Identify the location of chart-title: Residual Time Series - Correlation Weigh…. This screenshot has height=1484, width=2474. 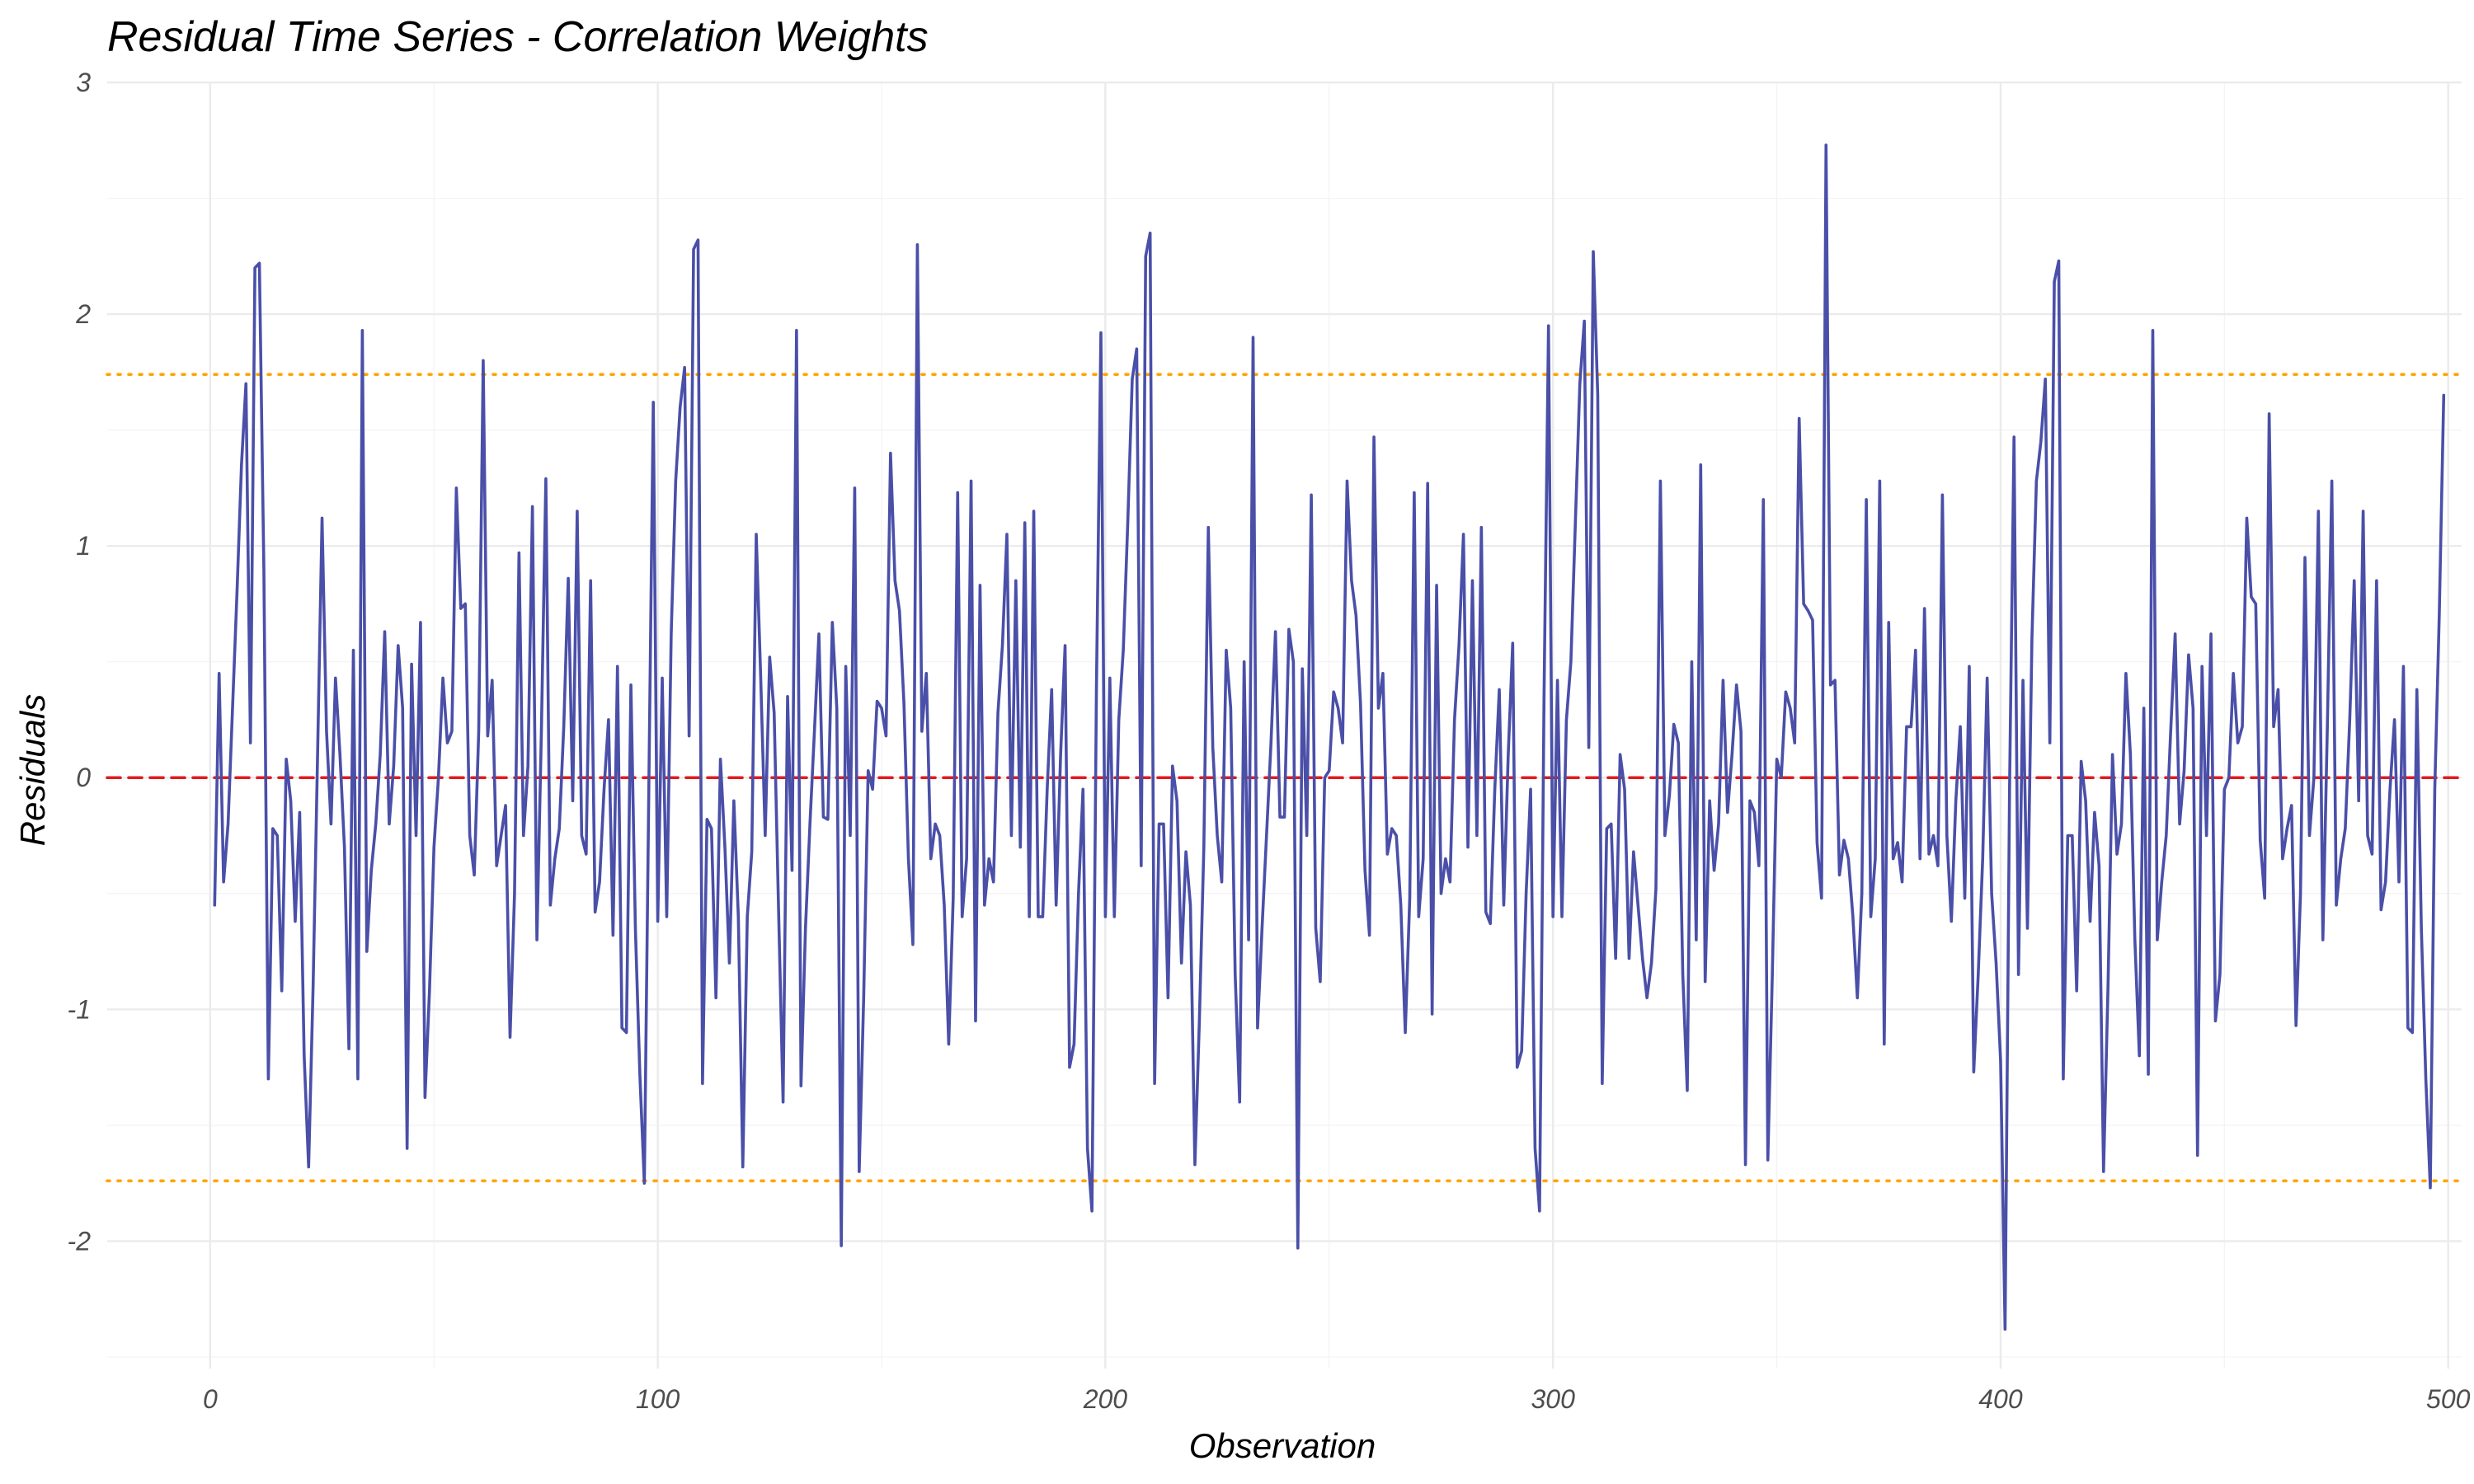
(518, 37).